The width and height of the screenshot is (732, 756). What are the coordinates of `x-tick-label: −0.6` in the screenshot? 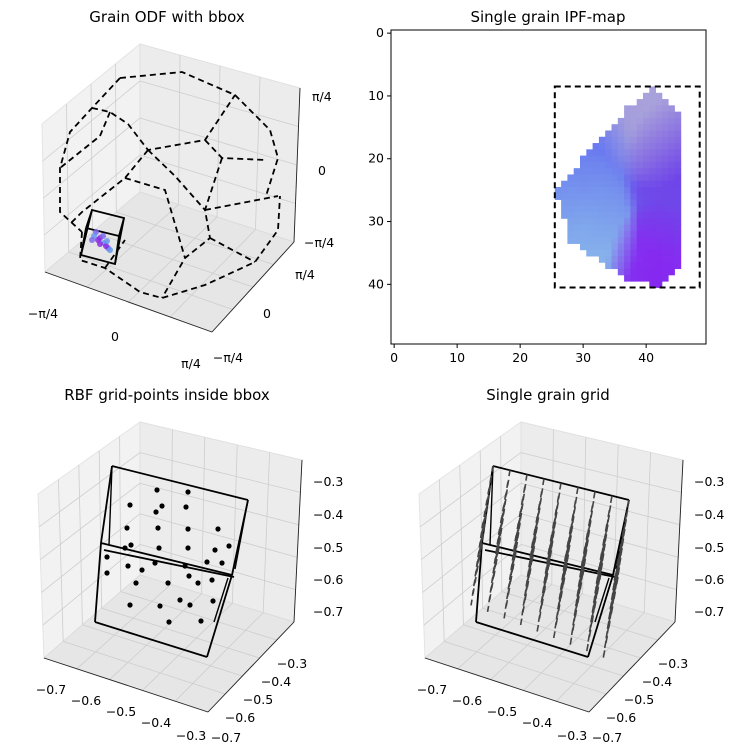 It's located at (467, 700).